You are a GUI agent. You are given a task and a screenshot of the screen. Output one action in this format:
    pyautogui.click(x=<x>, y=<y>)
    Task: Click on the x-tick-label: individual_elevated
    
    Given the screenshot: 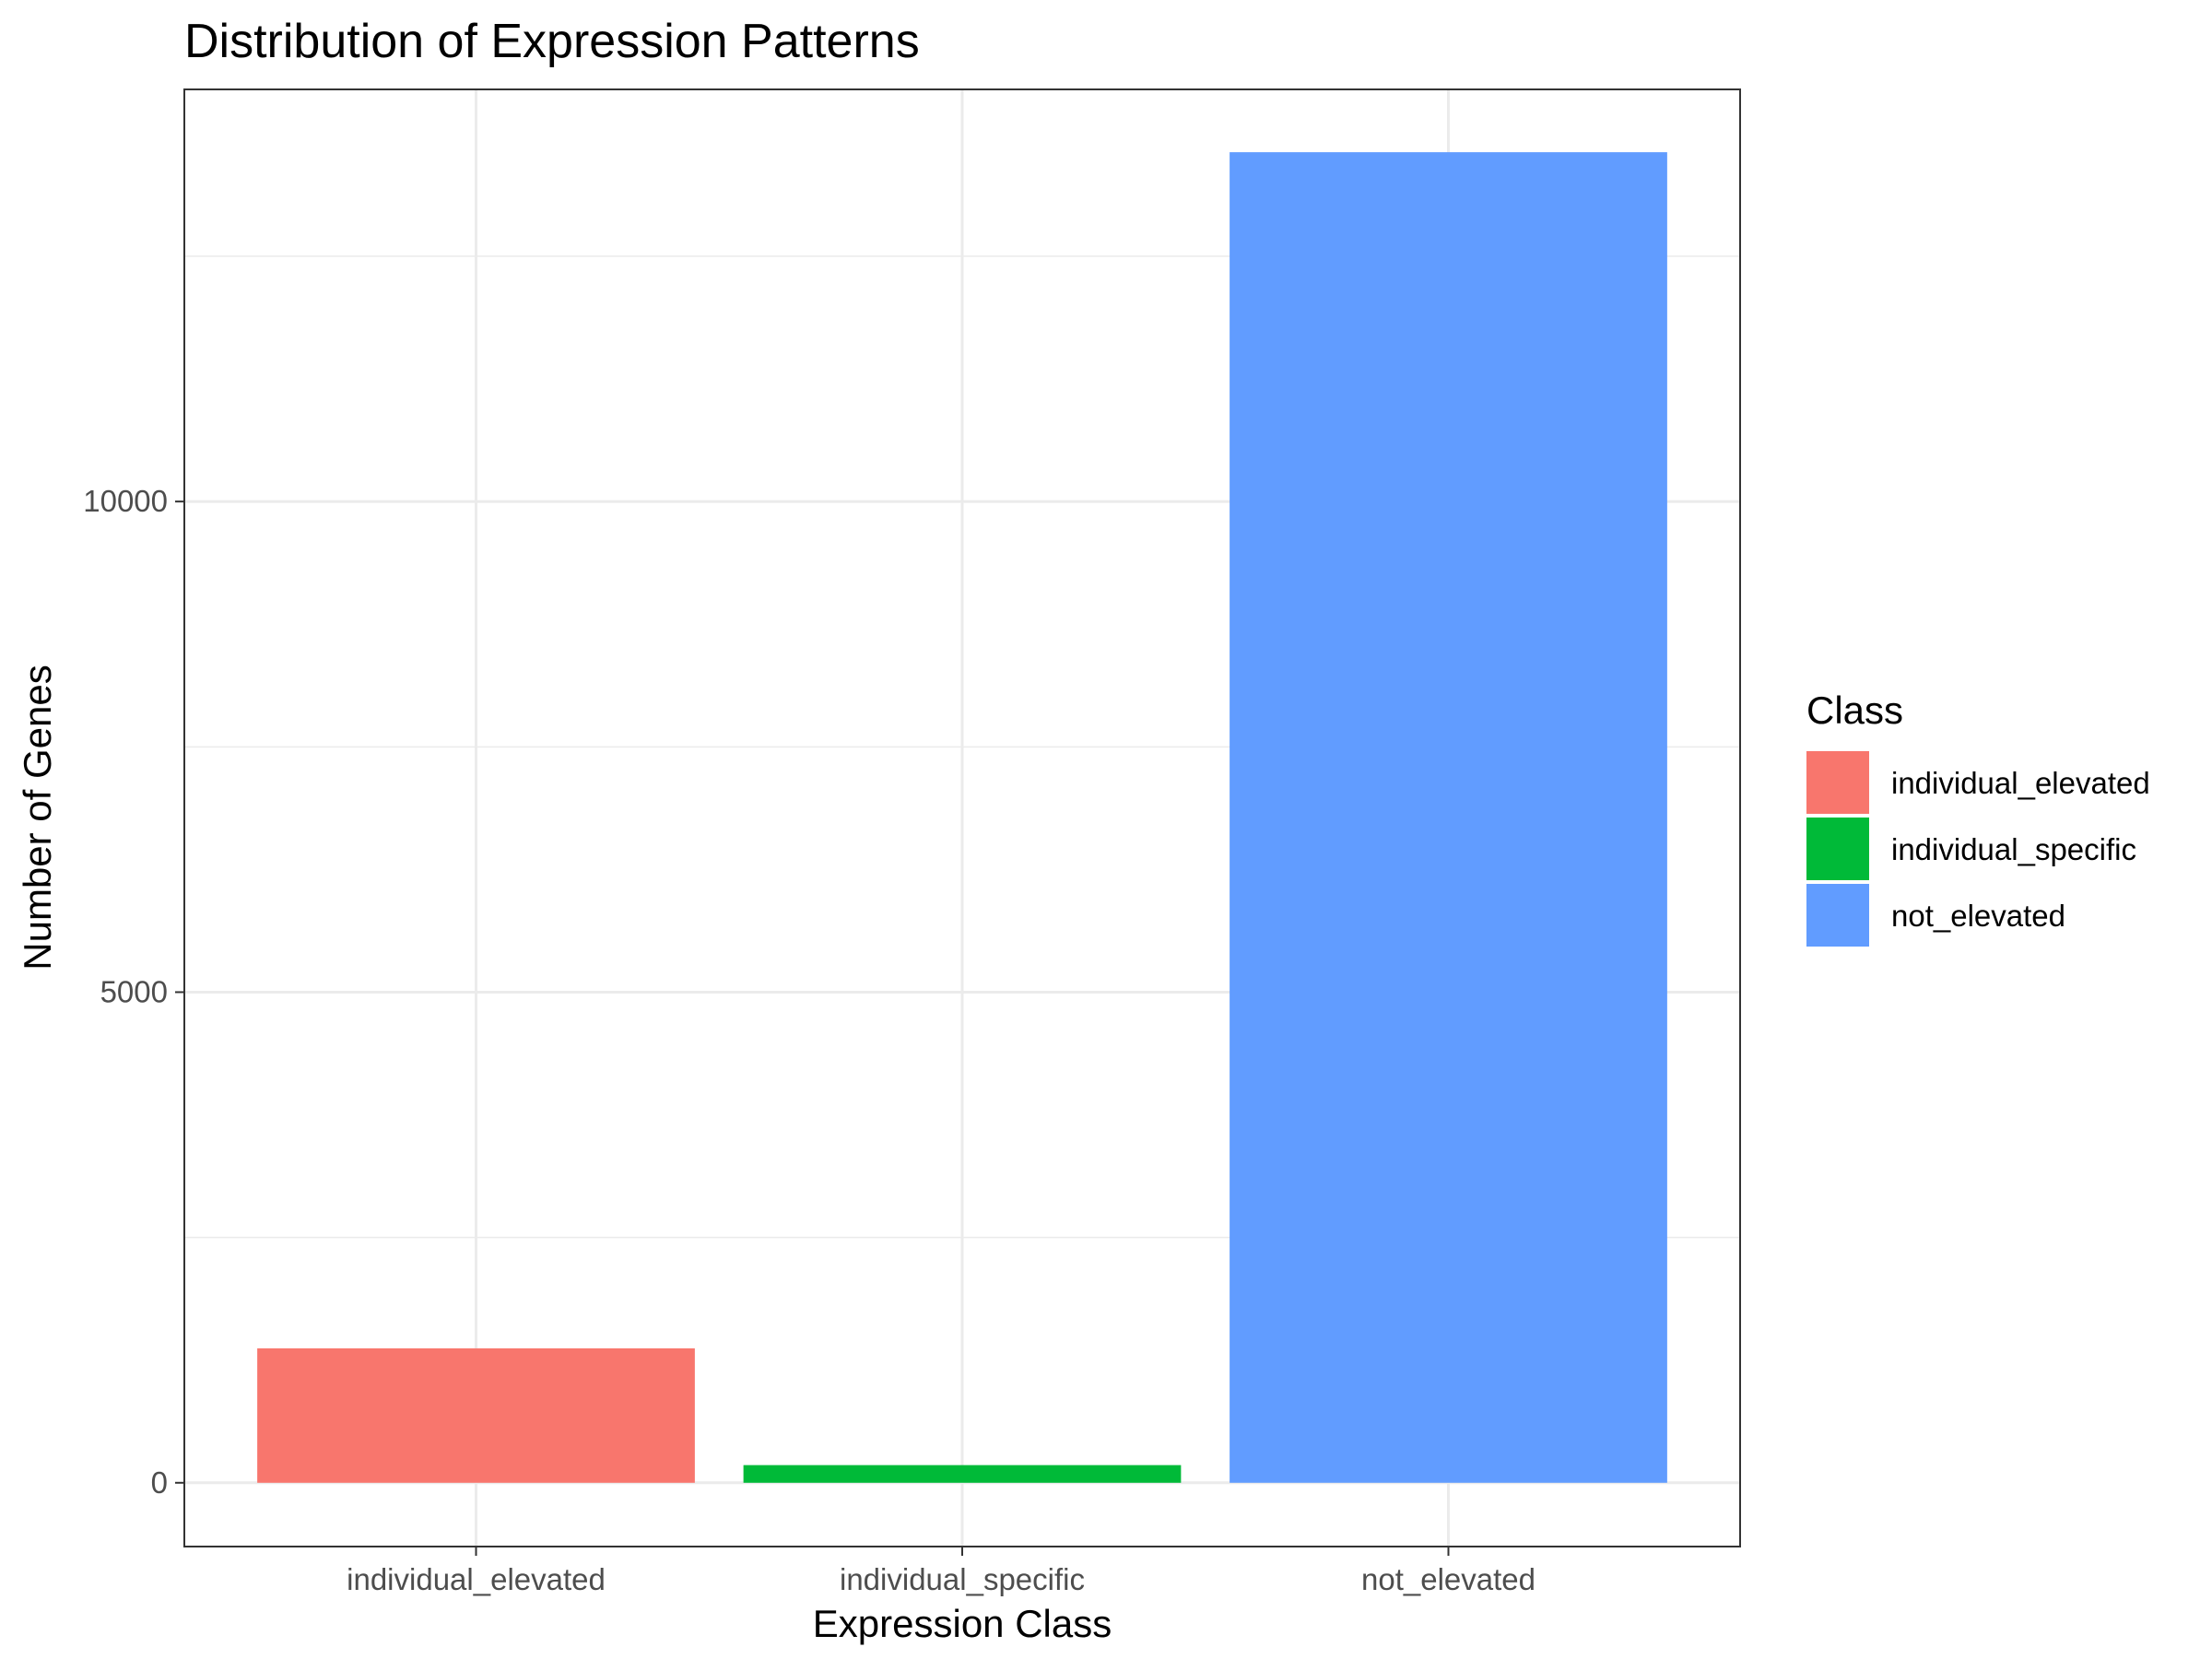 What is the action you would take?
    pyautogui.click(x=476, y=1579)
    